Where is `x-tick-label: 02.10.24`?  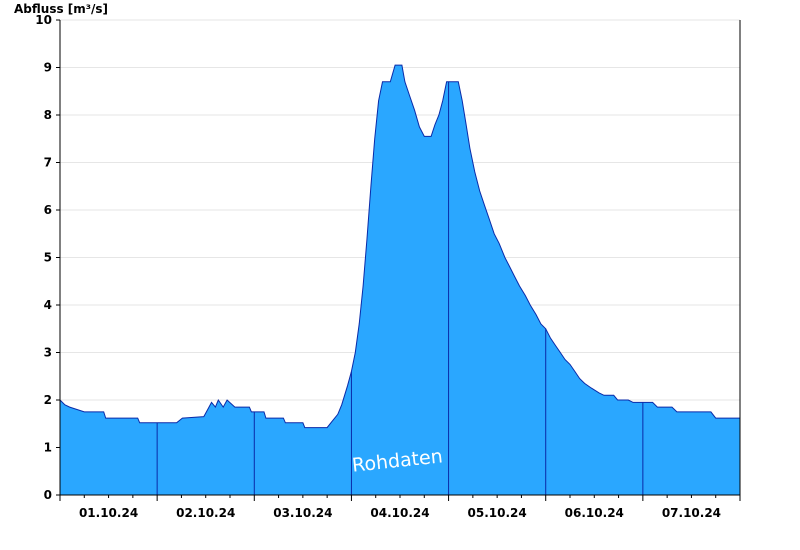
x-tick-label: 02.10.24 is located at coordinates (205, 513).